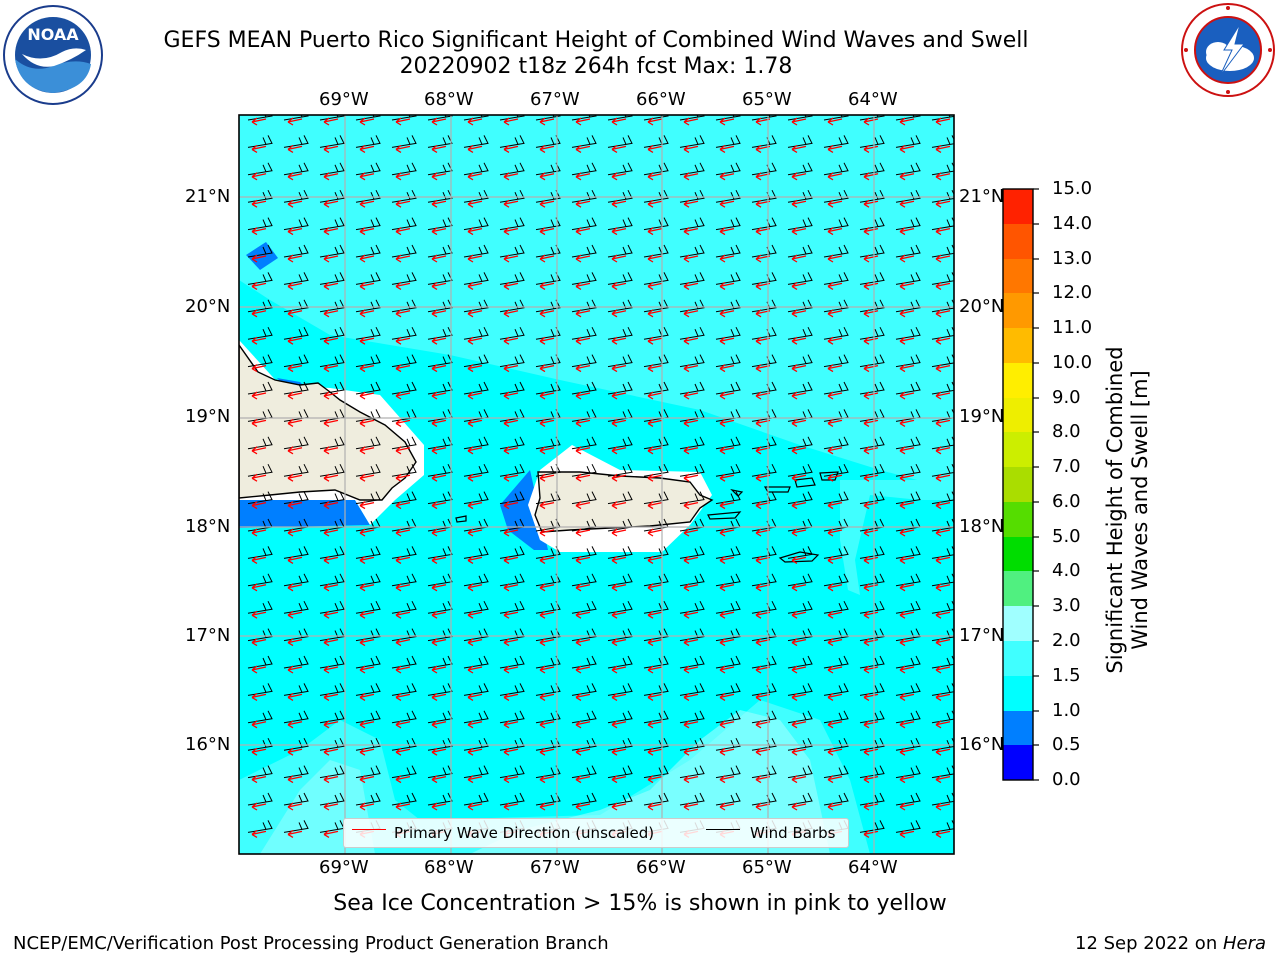 Image resolution: width=1280 pixels, height=960 pixels. I want to click on colorbar-tick-label: 3.0, so click(1066, 605).